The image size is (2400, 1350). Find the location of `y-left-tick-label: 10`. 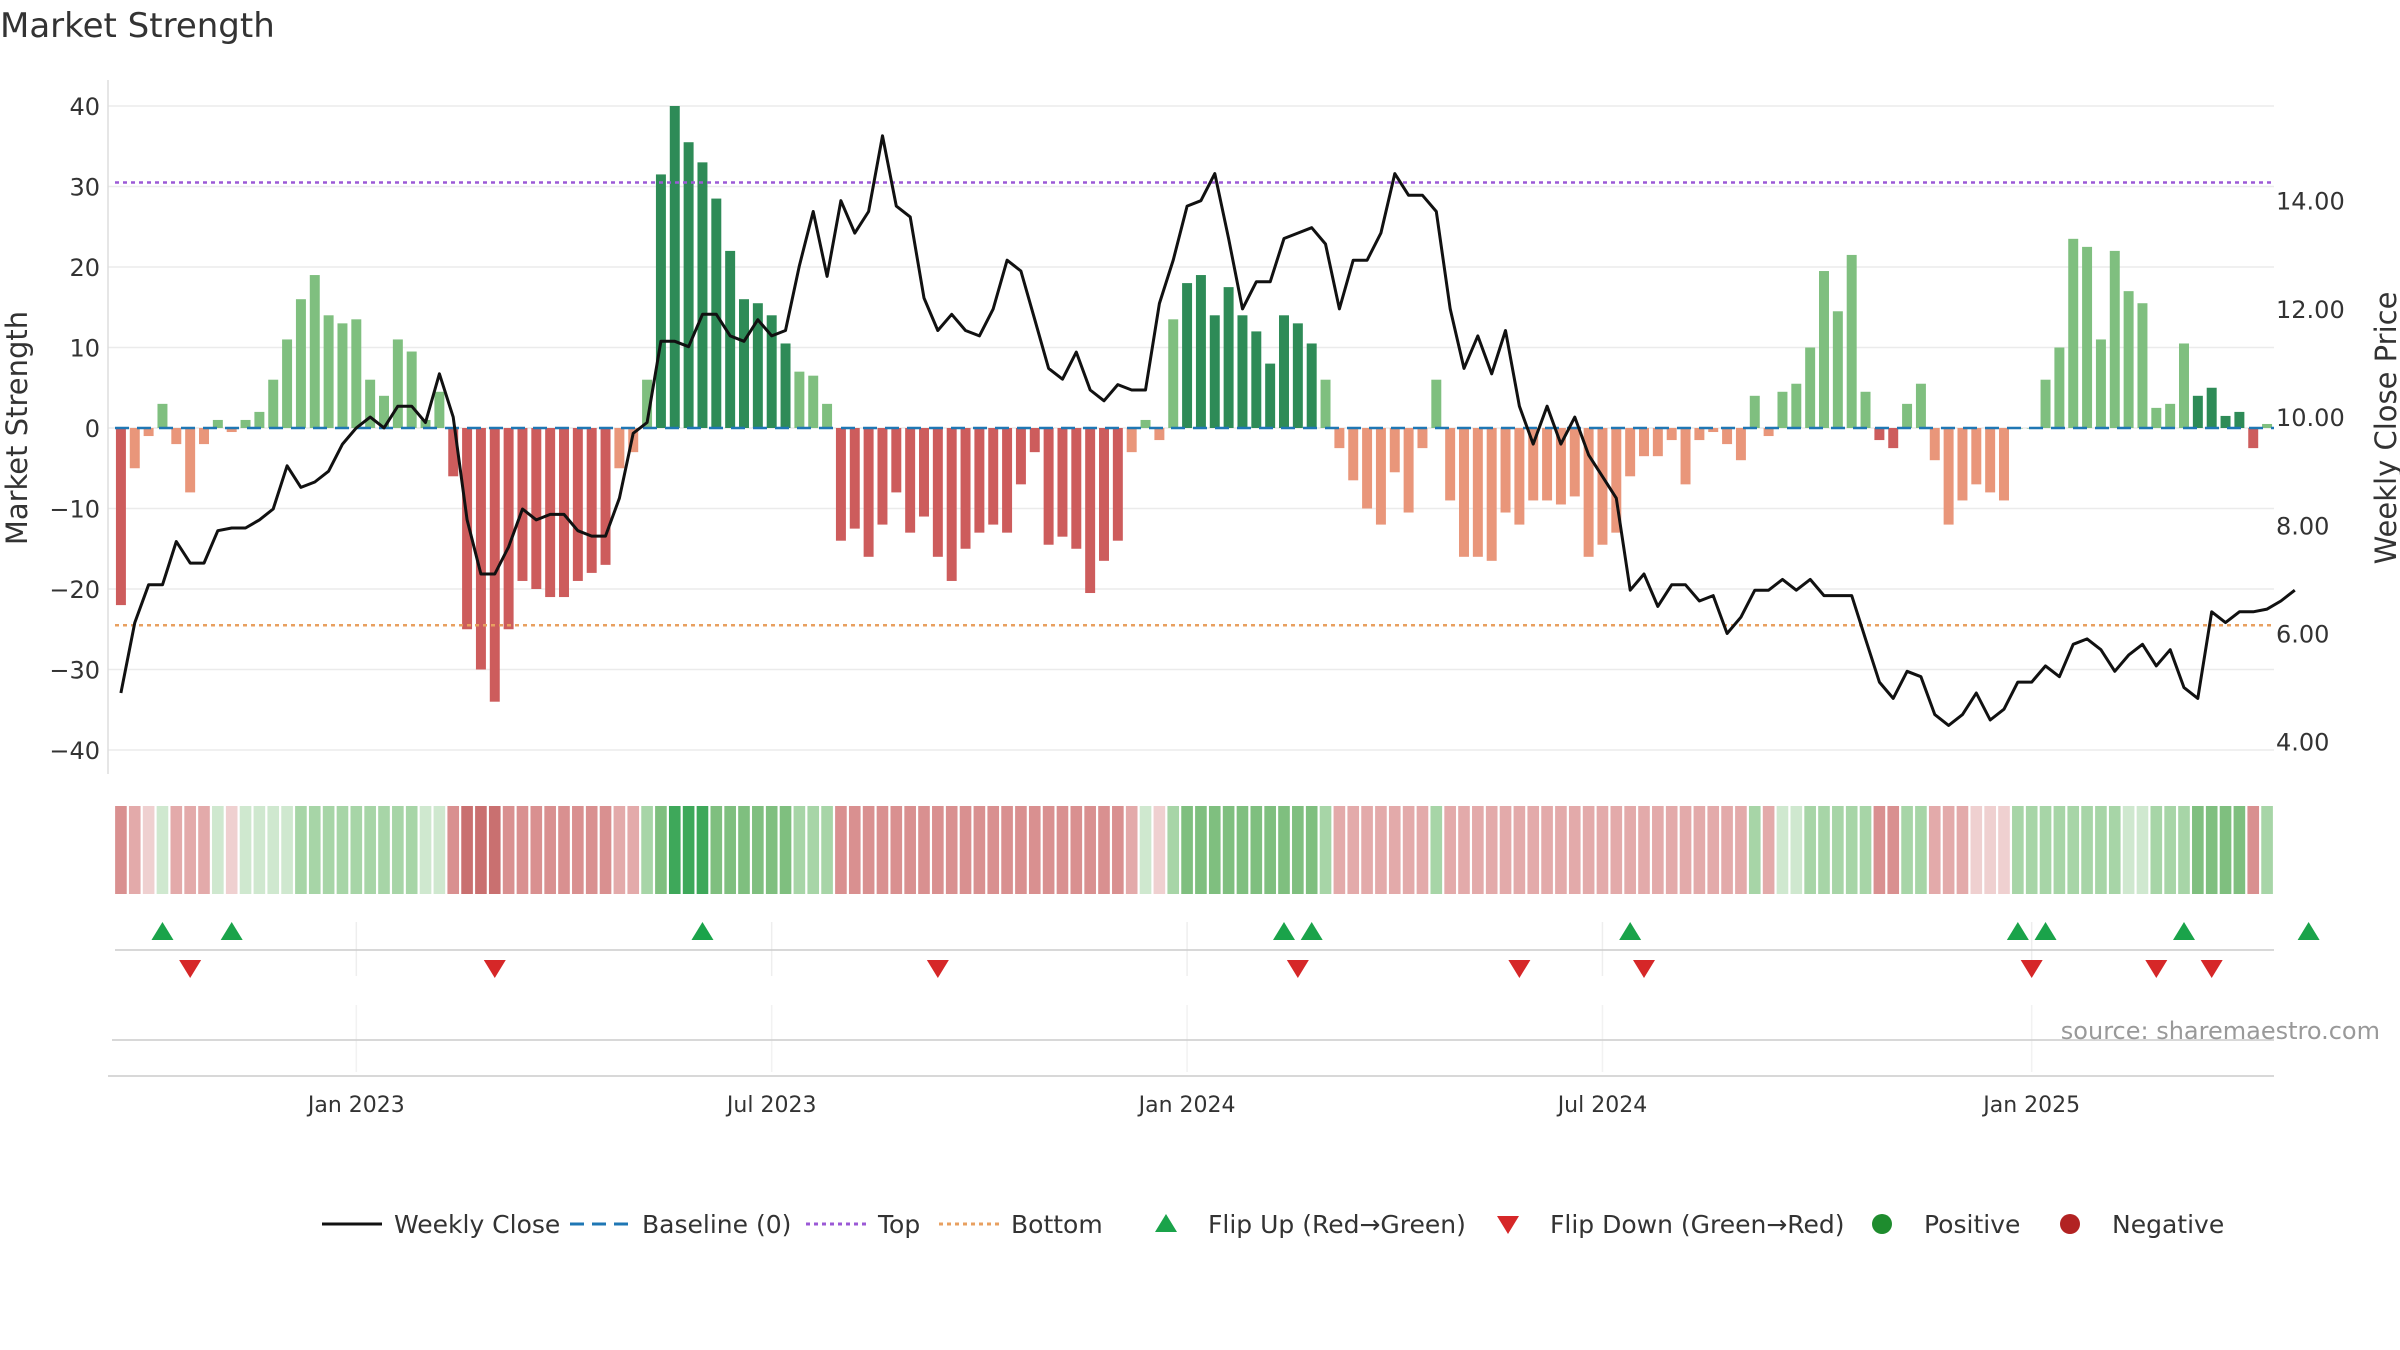

y-left-tick-label: 10 is located at coordinates (84, 349).